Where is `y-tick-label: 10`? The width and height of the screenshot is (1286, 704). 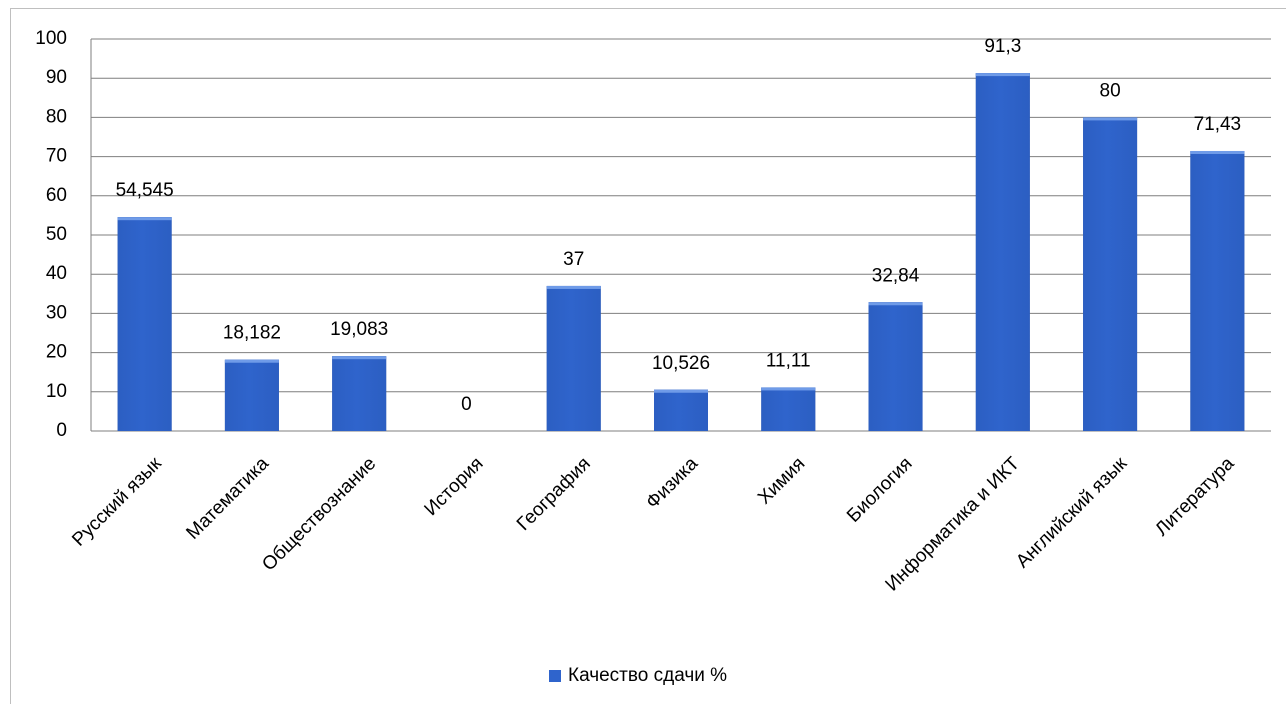
y-tick-label: 10 is located at coordinates (56, 391).